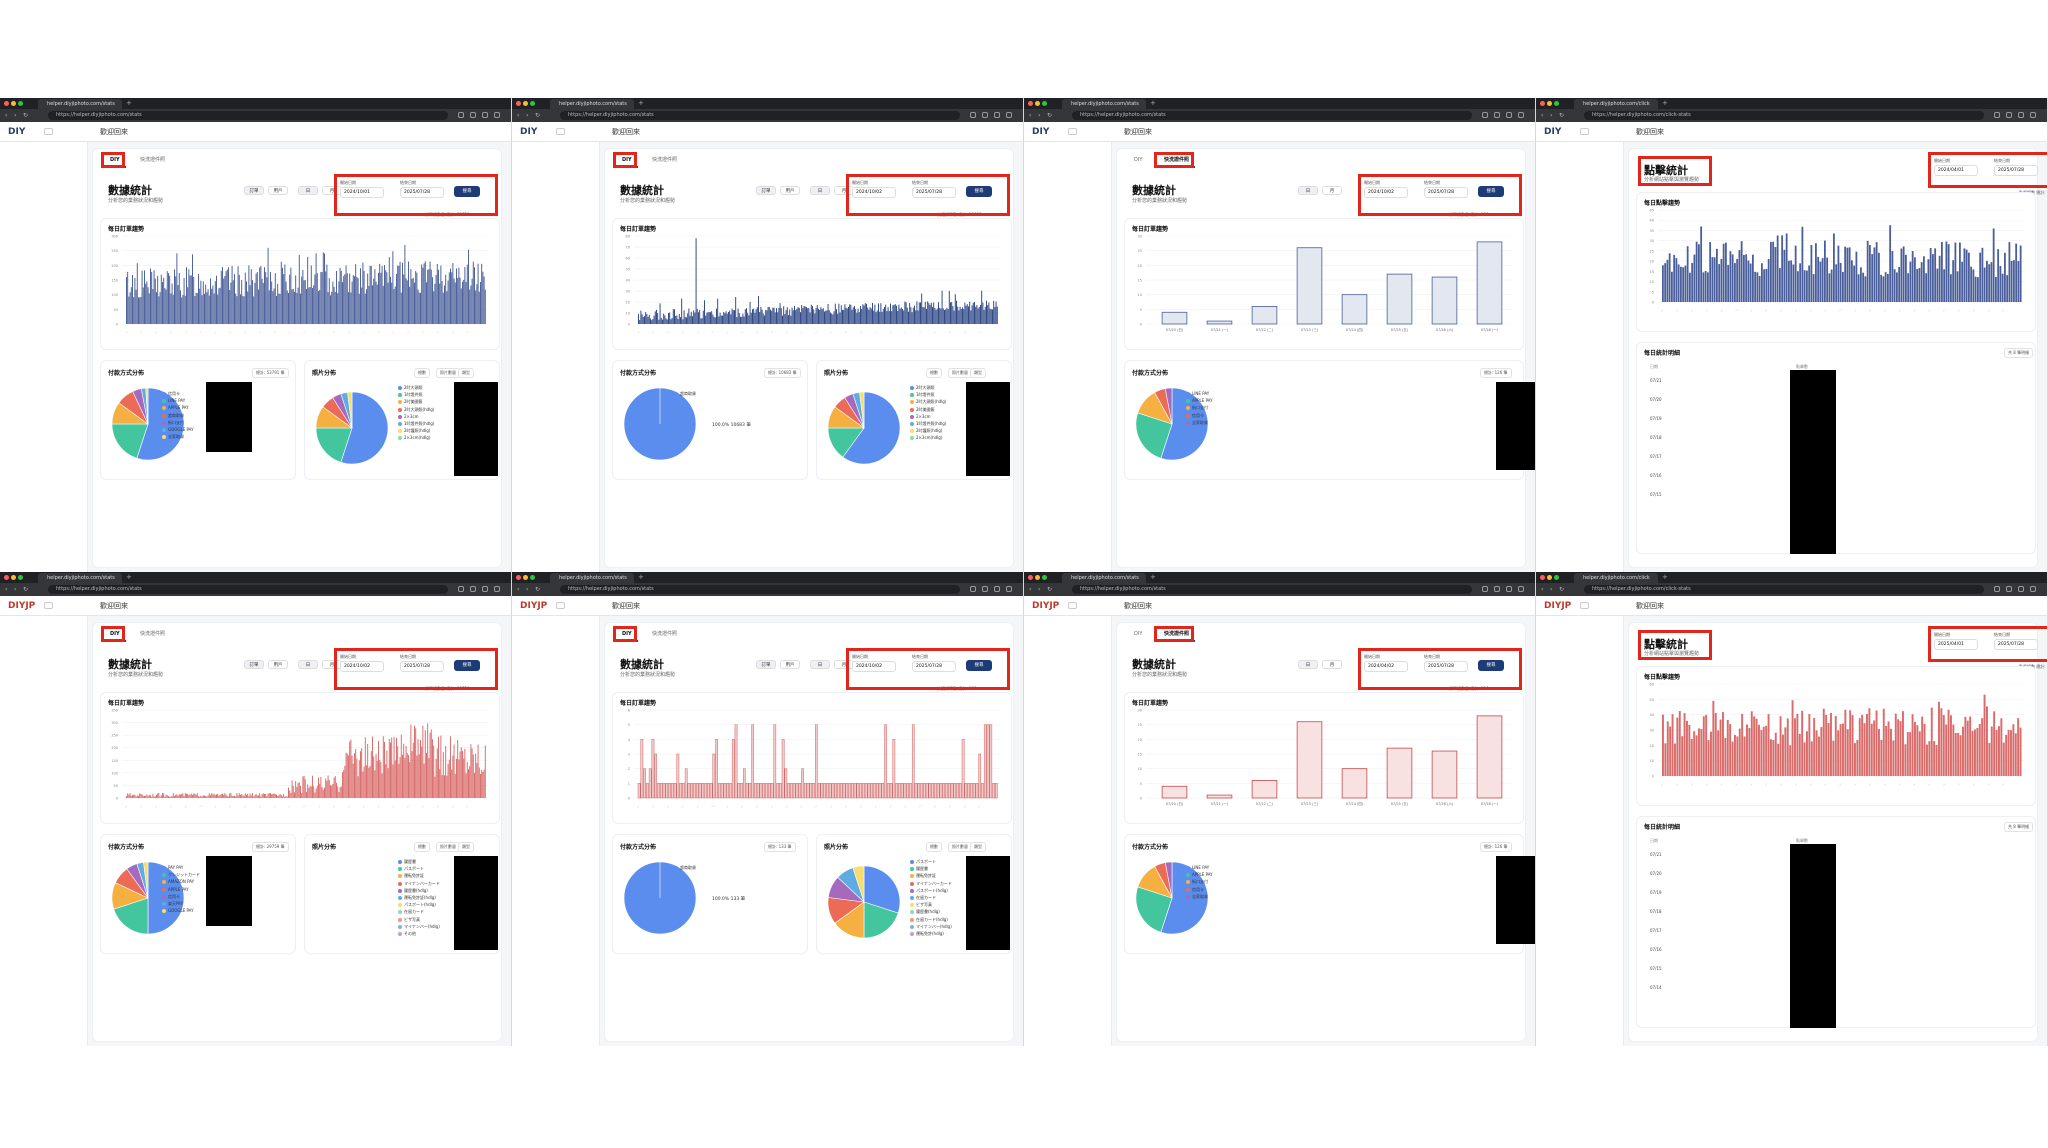  I want to click on legend-item: 2吋大頭照(hdlg), so click(416, 409).